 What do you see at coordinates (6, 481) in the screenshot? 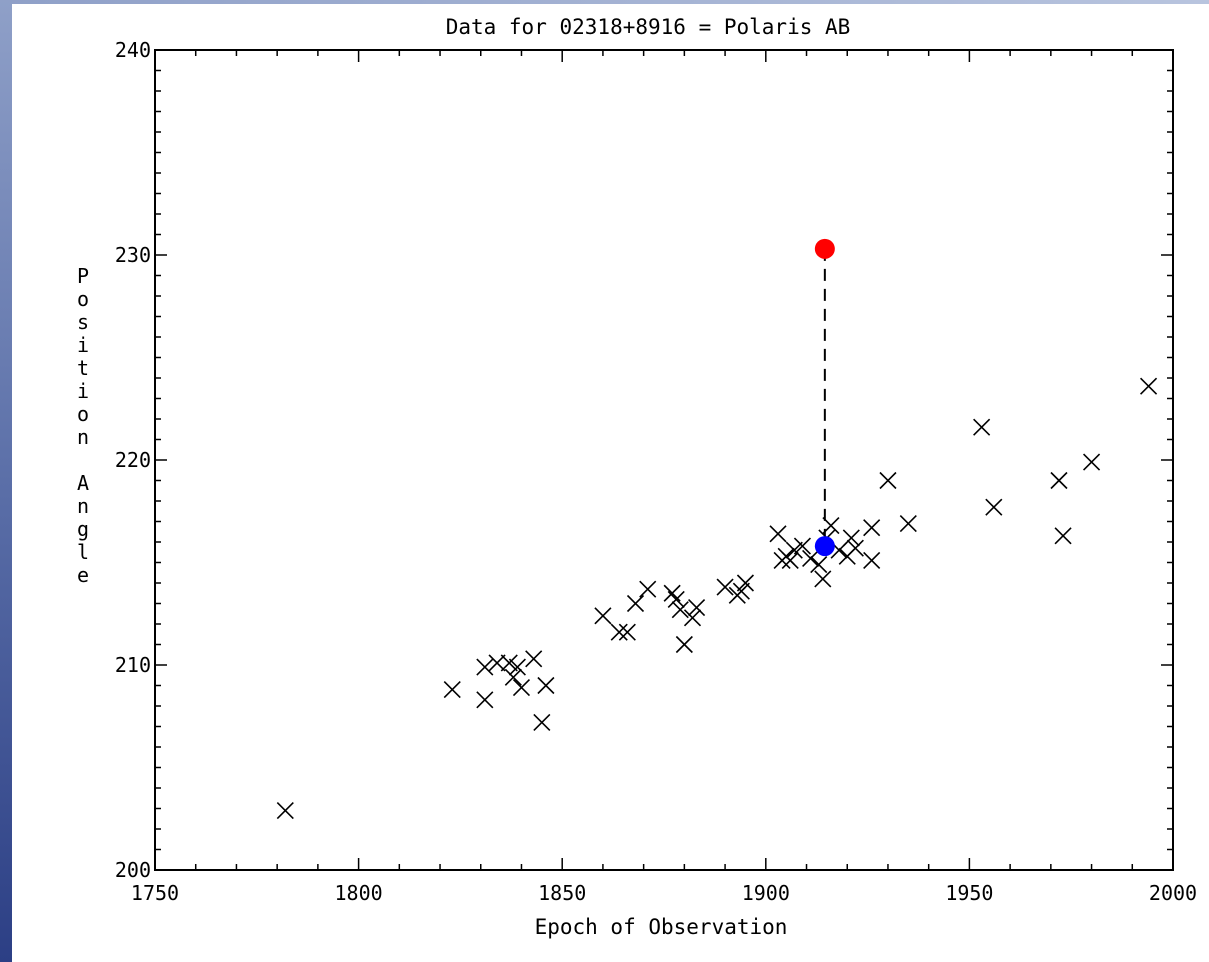
I see `side-decorative-strip` at bounding box center [6, 481].